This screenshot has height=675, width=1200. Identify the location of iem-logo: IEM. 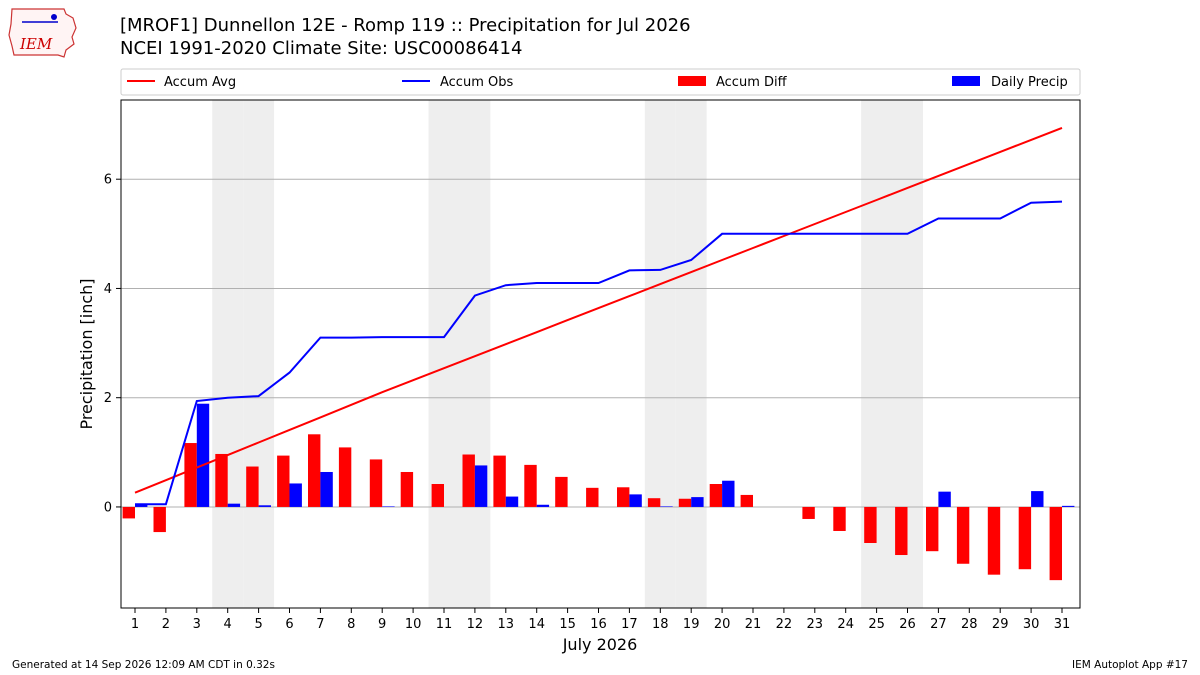
(42, 33).